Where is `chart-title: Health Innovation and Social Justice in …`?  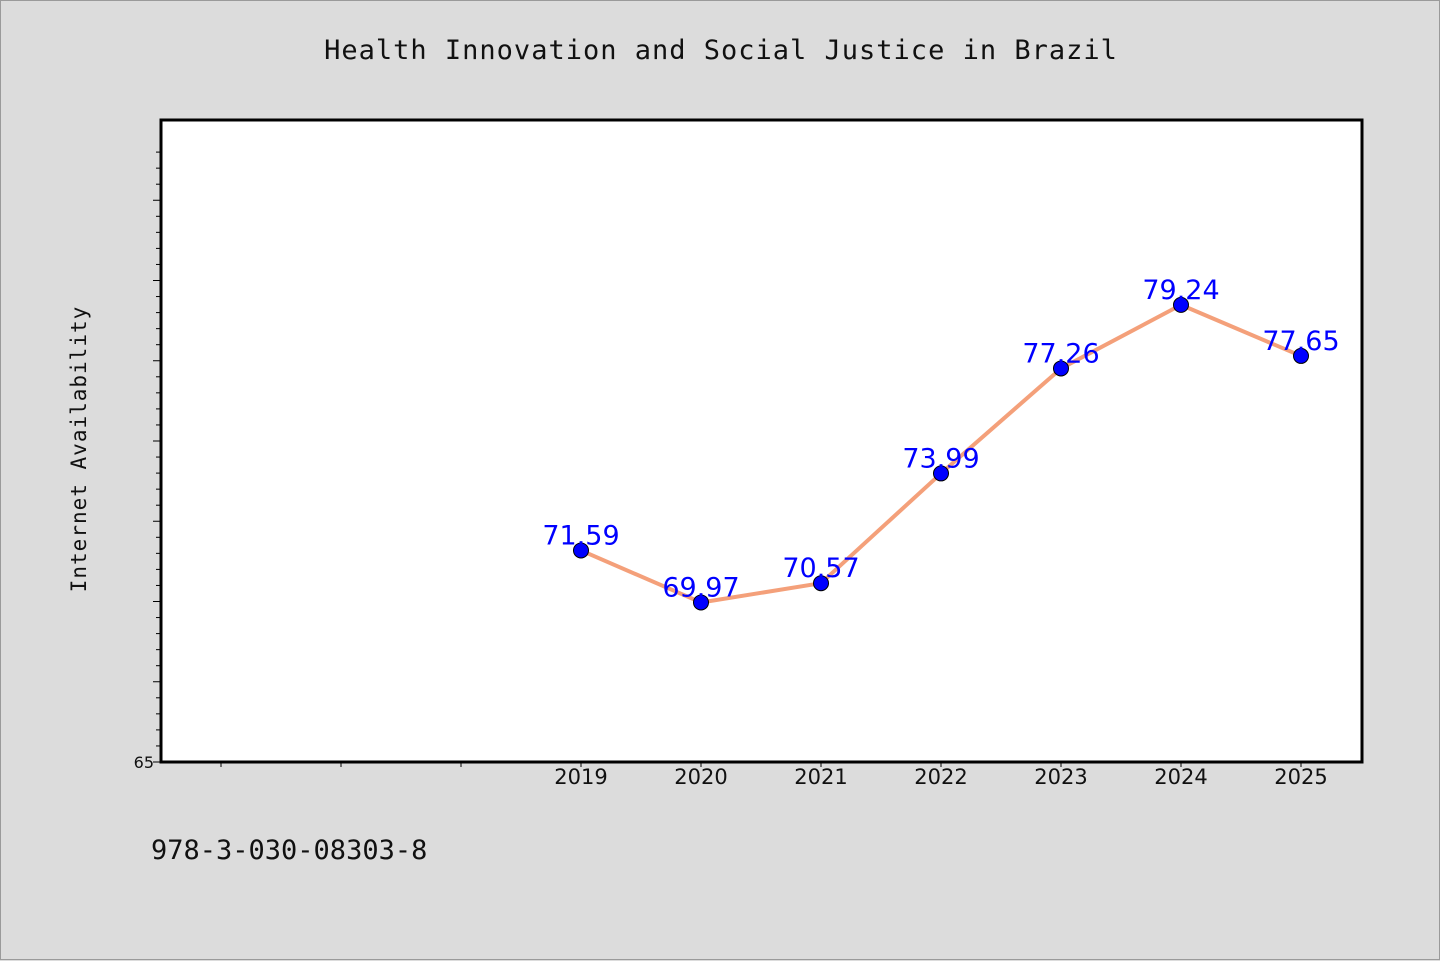 chart-title: Health Innovation and Social Justice in … is located at coordinates (721, 50).